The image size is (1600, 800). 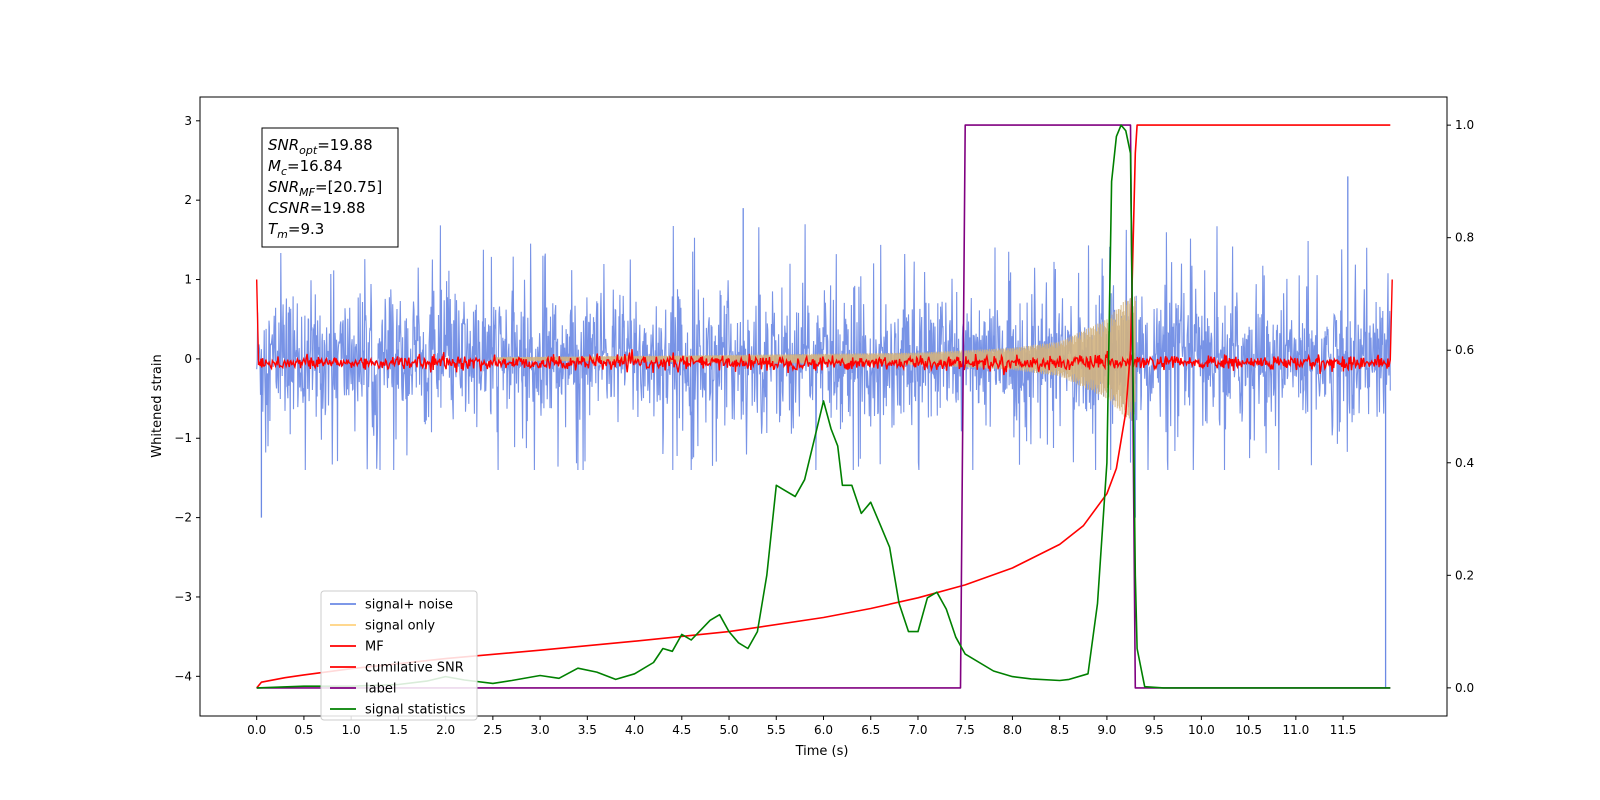 I want to click on x-tick-label-18: 9.0, so click(x=1106, y=730).